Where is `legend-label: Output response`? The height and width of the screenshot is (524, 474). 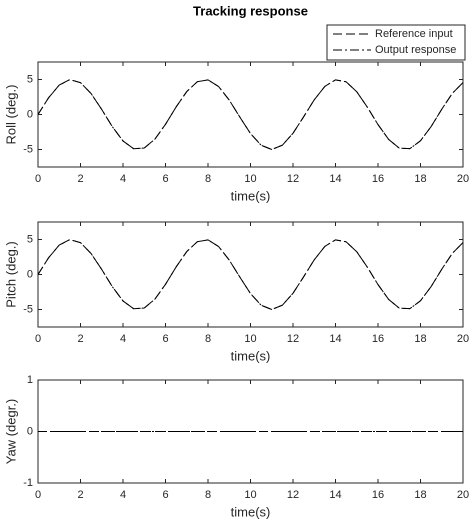
legend-label: Output response is located at coordinates (415, 50).